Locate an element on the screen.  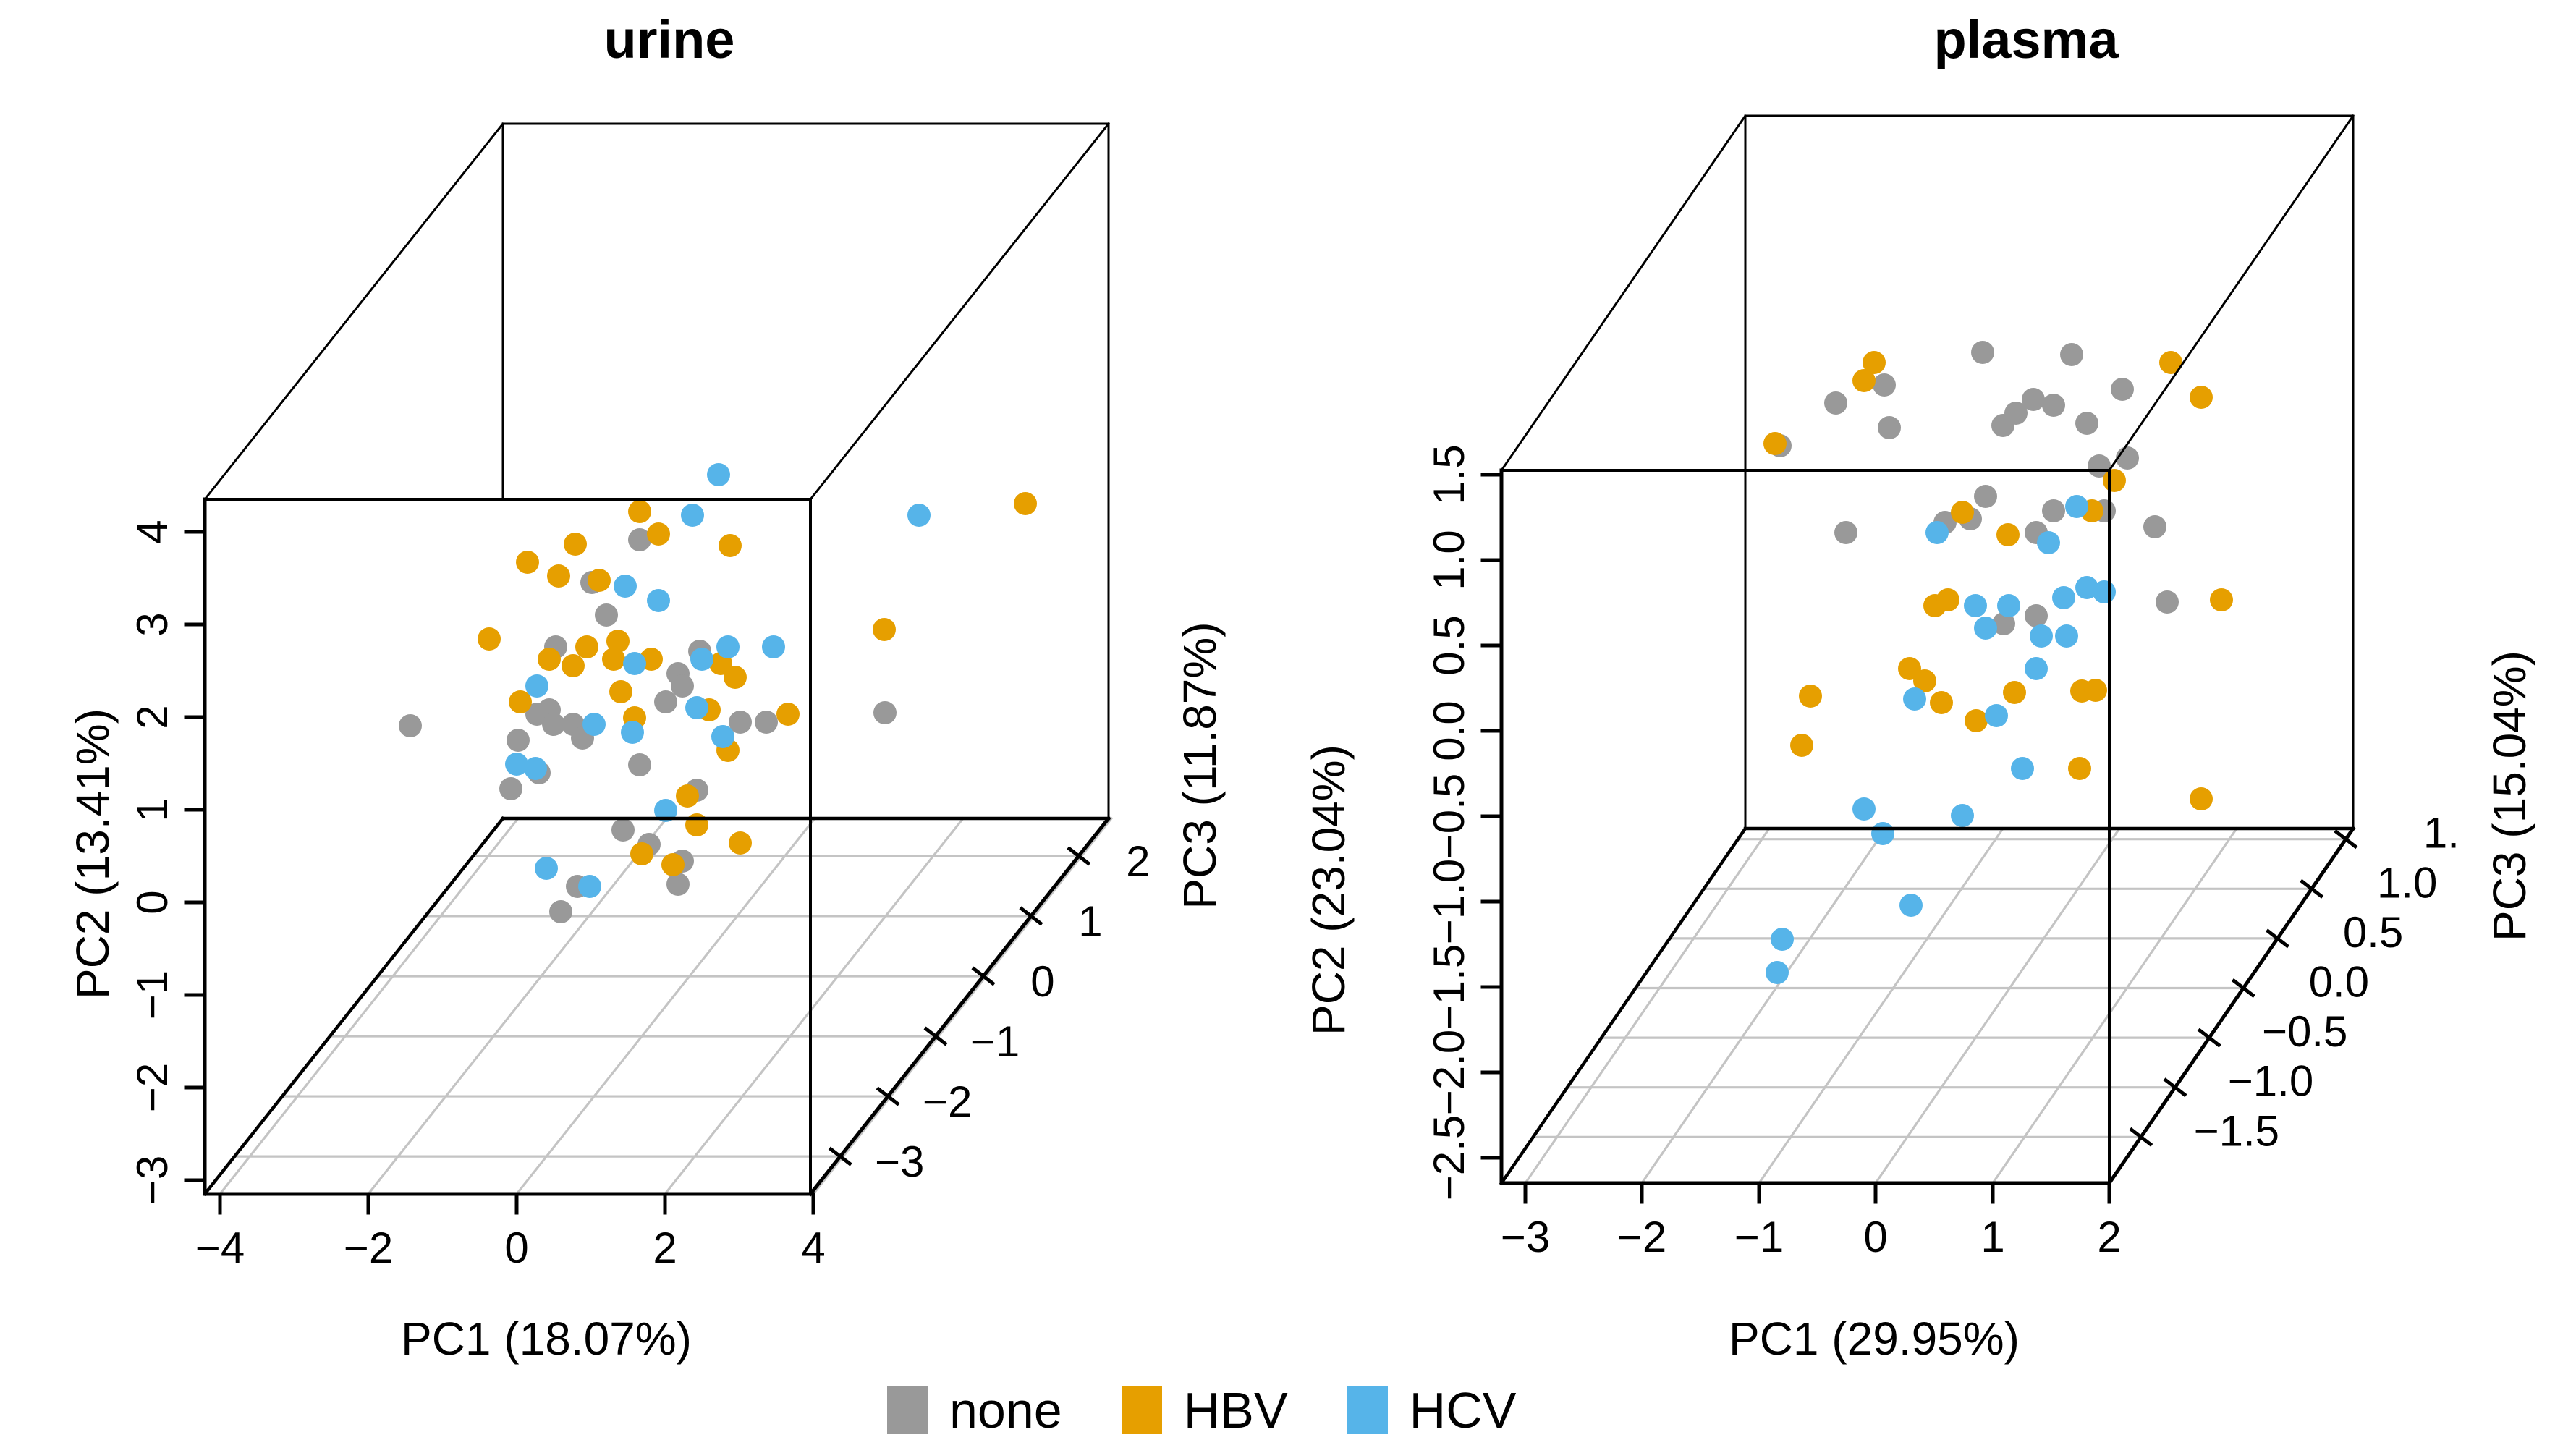
z-tick-label: −1.5 is located at coordinates (2236, 1130).